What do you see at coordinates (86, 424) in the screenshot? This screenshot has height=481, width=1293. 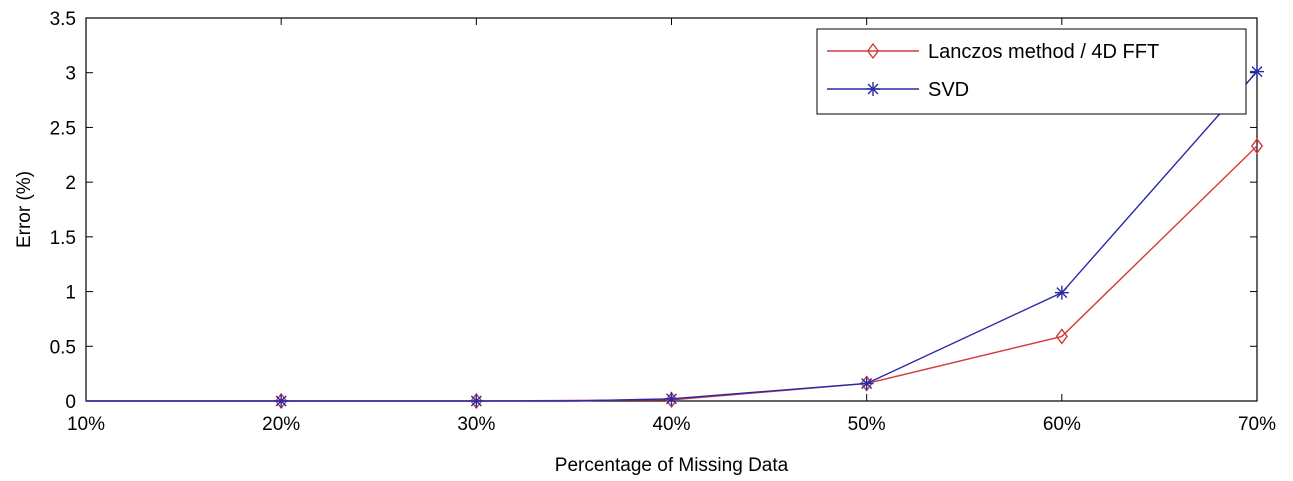 I see `x-tick-label: 10%` at bounding box center [86, 424].